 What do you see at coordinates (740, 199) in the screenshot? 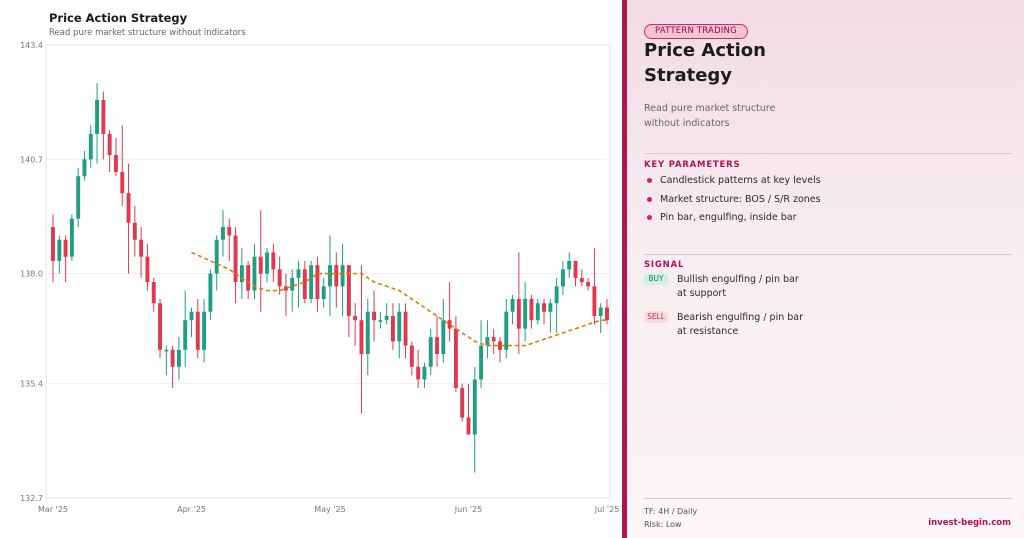
I see `key-param-text: Market structure: BOS / S/R zones` at bounding box center [740, 199].